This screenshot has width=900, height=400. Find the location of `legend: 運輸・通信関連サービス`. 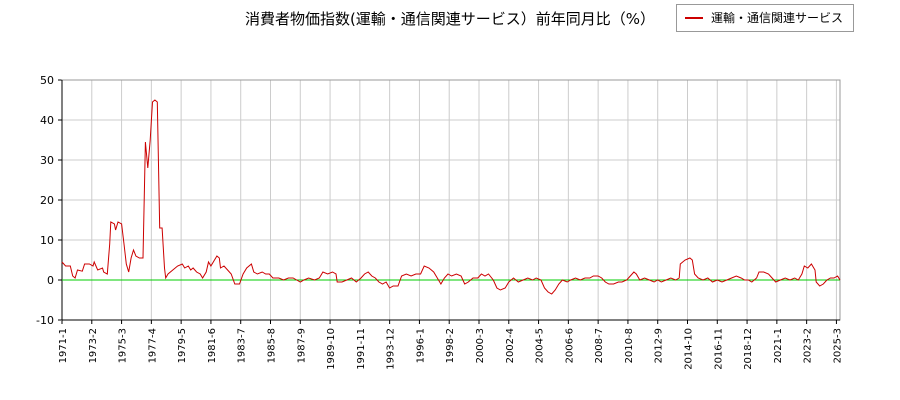

legend: 運輸・通信関連サービス is located at coordinates (764, 18).